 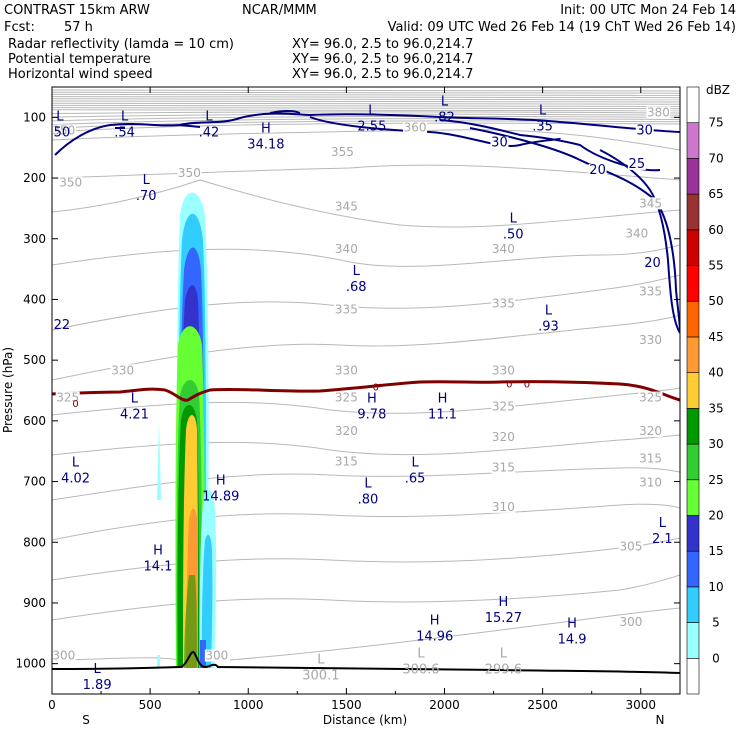 What do you see at coordinates (715, 301) in the screenshot?
I see `colorbar-label: 50` at bounding box center [715, 301].